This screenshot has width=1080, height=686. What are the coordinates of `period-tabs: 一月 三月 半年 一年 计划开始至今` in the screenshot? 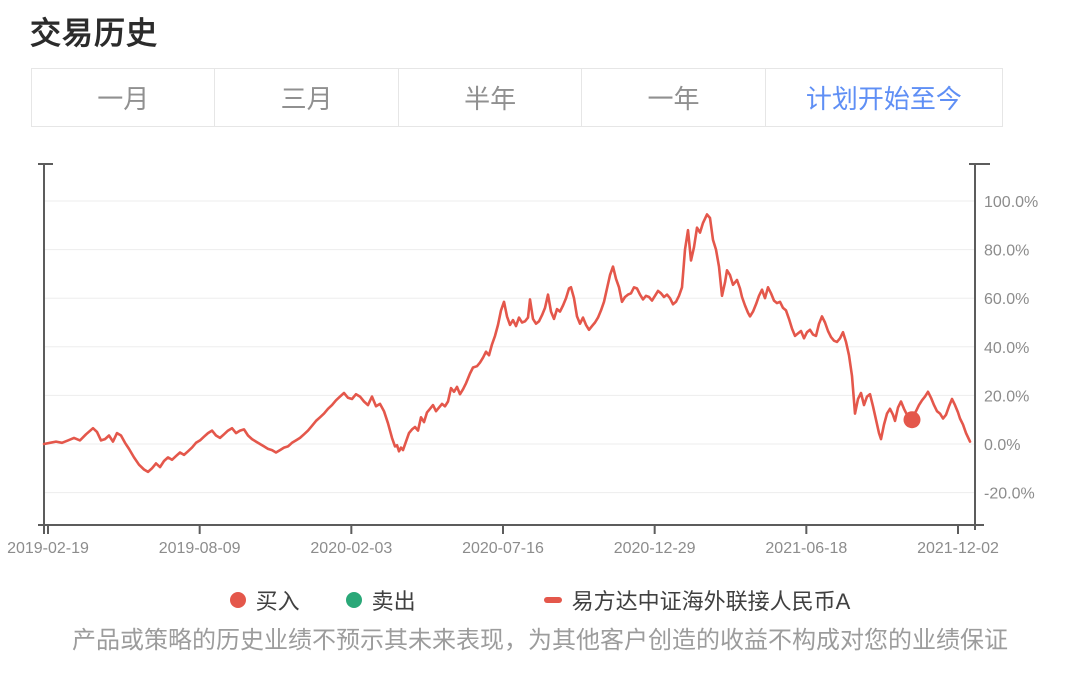 It's located at (517, 97).